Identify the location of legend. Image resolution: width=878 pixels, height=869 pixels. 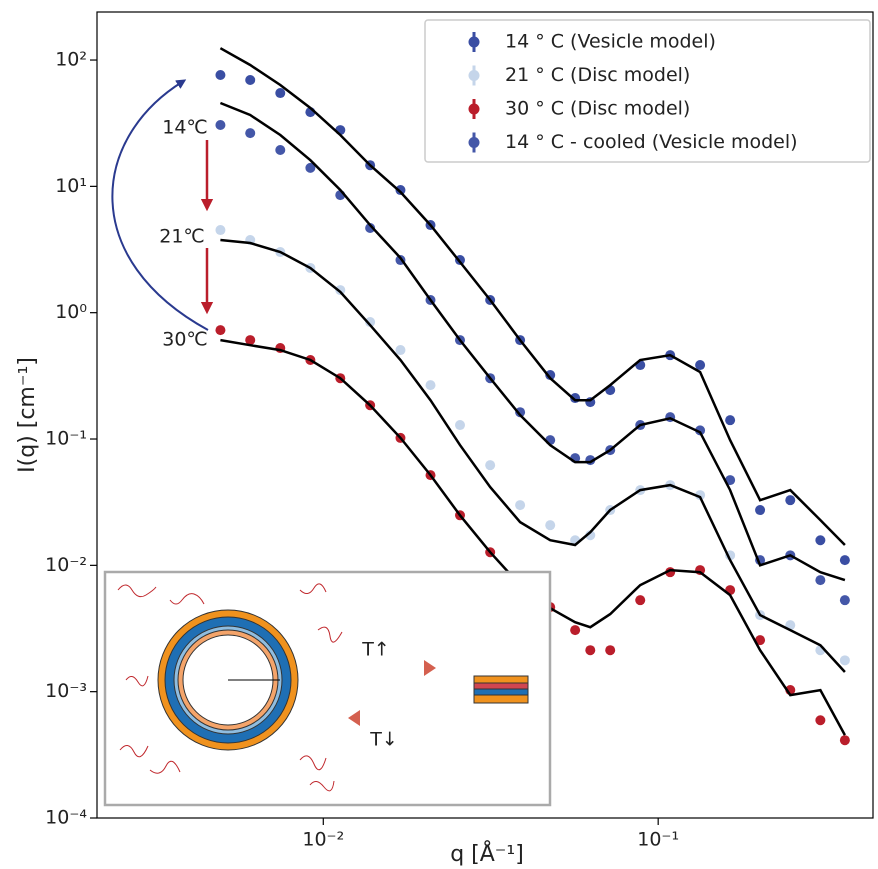
(647, 91).